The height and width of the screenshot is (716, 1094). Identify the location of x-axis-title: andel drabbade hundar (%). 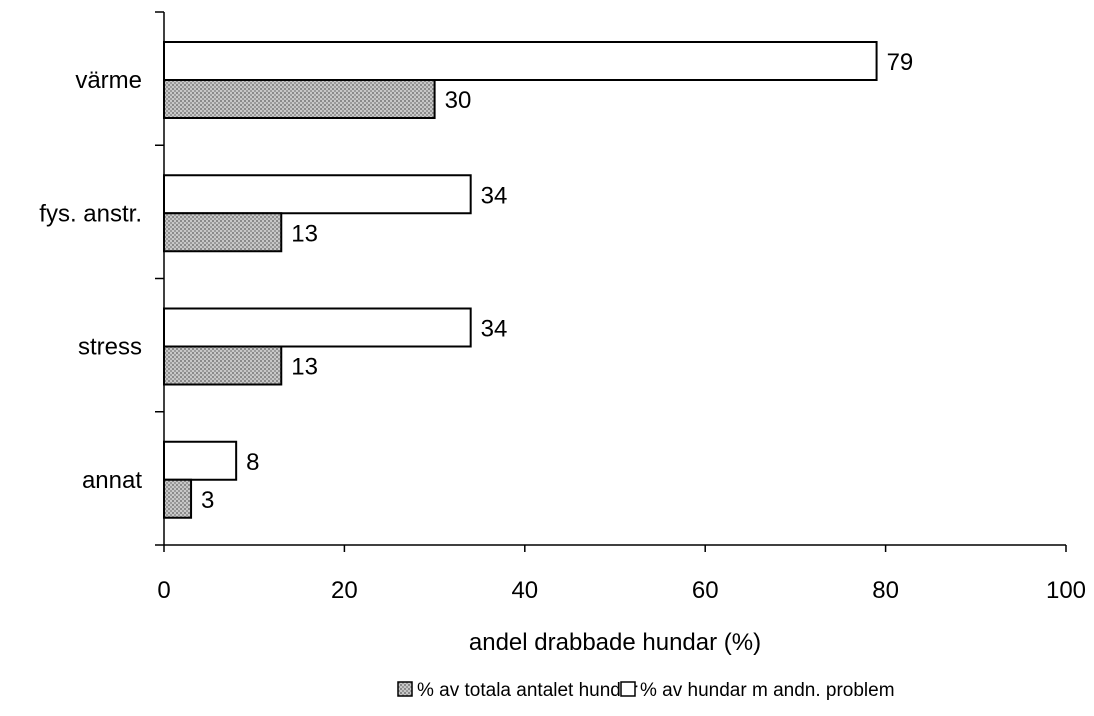
(615, 642).